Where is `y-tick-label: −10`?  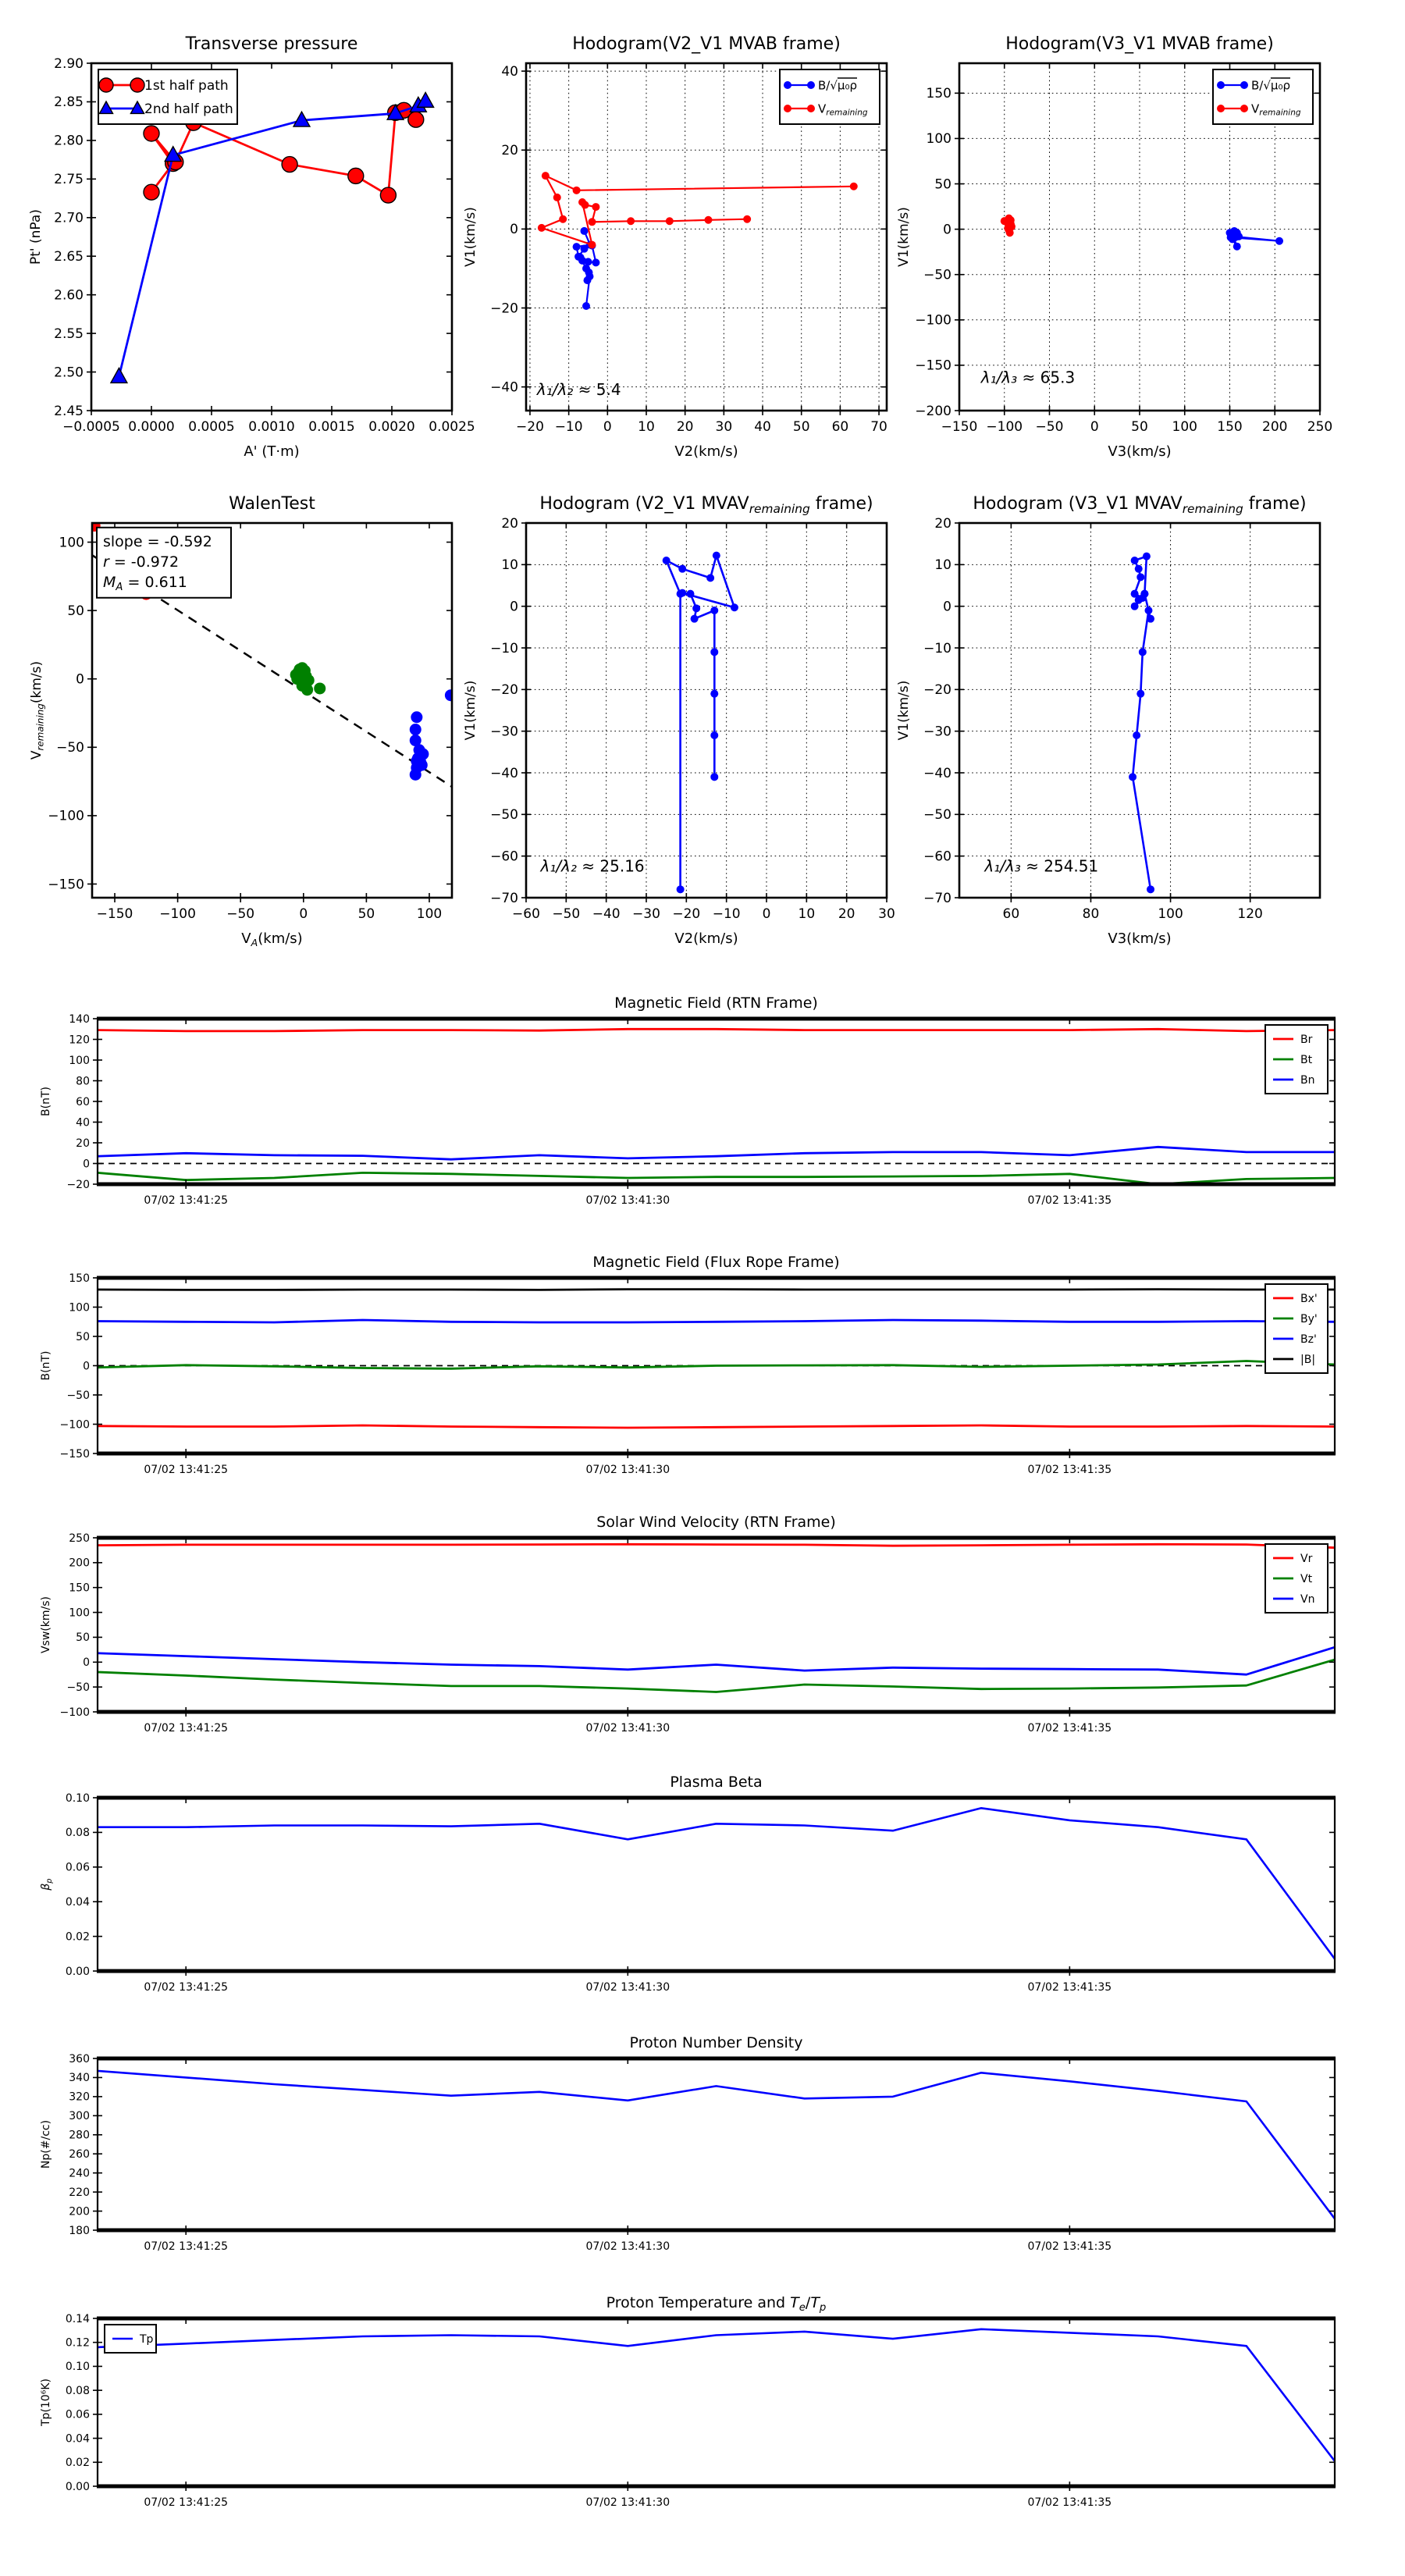 y-tick-label: −10 is located at coordinates (504, 648).